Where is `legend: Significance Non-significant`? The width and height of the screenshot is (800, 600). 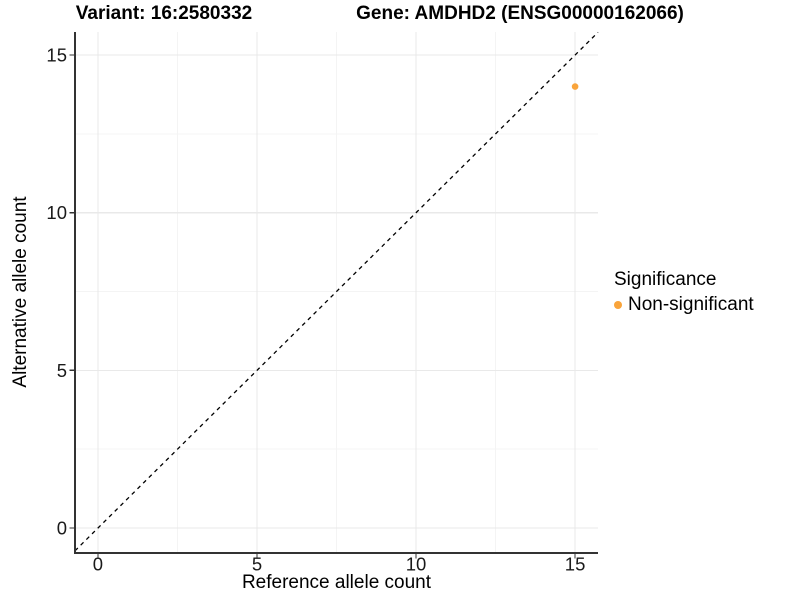
legend: Significance Non-significant is located at coordinates (684, 292).